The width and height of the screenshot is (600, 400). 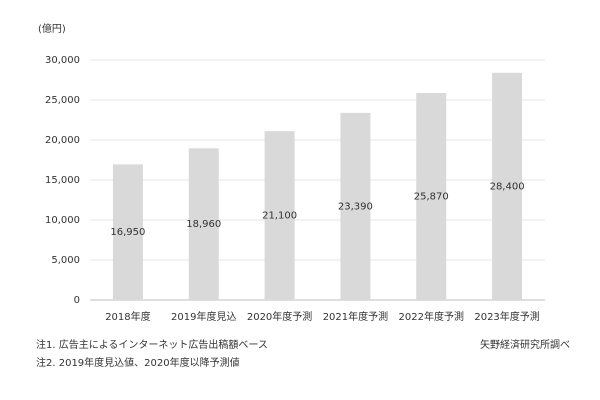 What do you see at coordinates (62, 220) in the screenshot?
I see `y-tick-label: 10,000` at bounding box center [62, 220].